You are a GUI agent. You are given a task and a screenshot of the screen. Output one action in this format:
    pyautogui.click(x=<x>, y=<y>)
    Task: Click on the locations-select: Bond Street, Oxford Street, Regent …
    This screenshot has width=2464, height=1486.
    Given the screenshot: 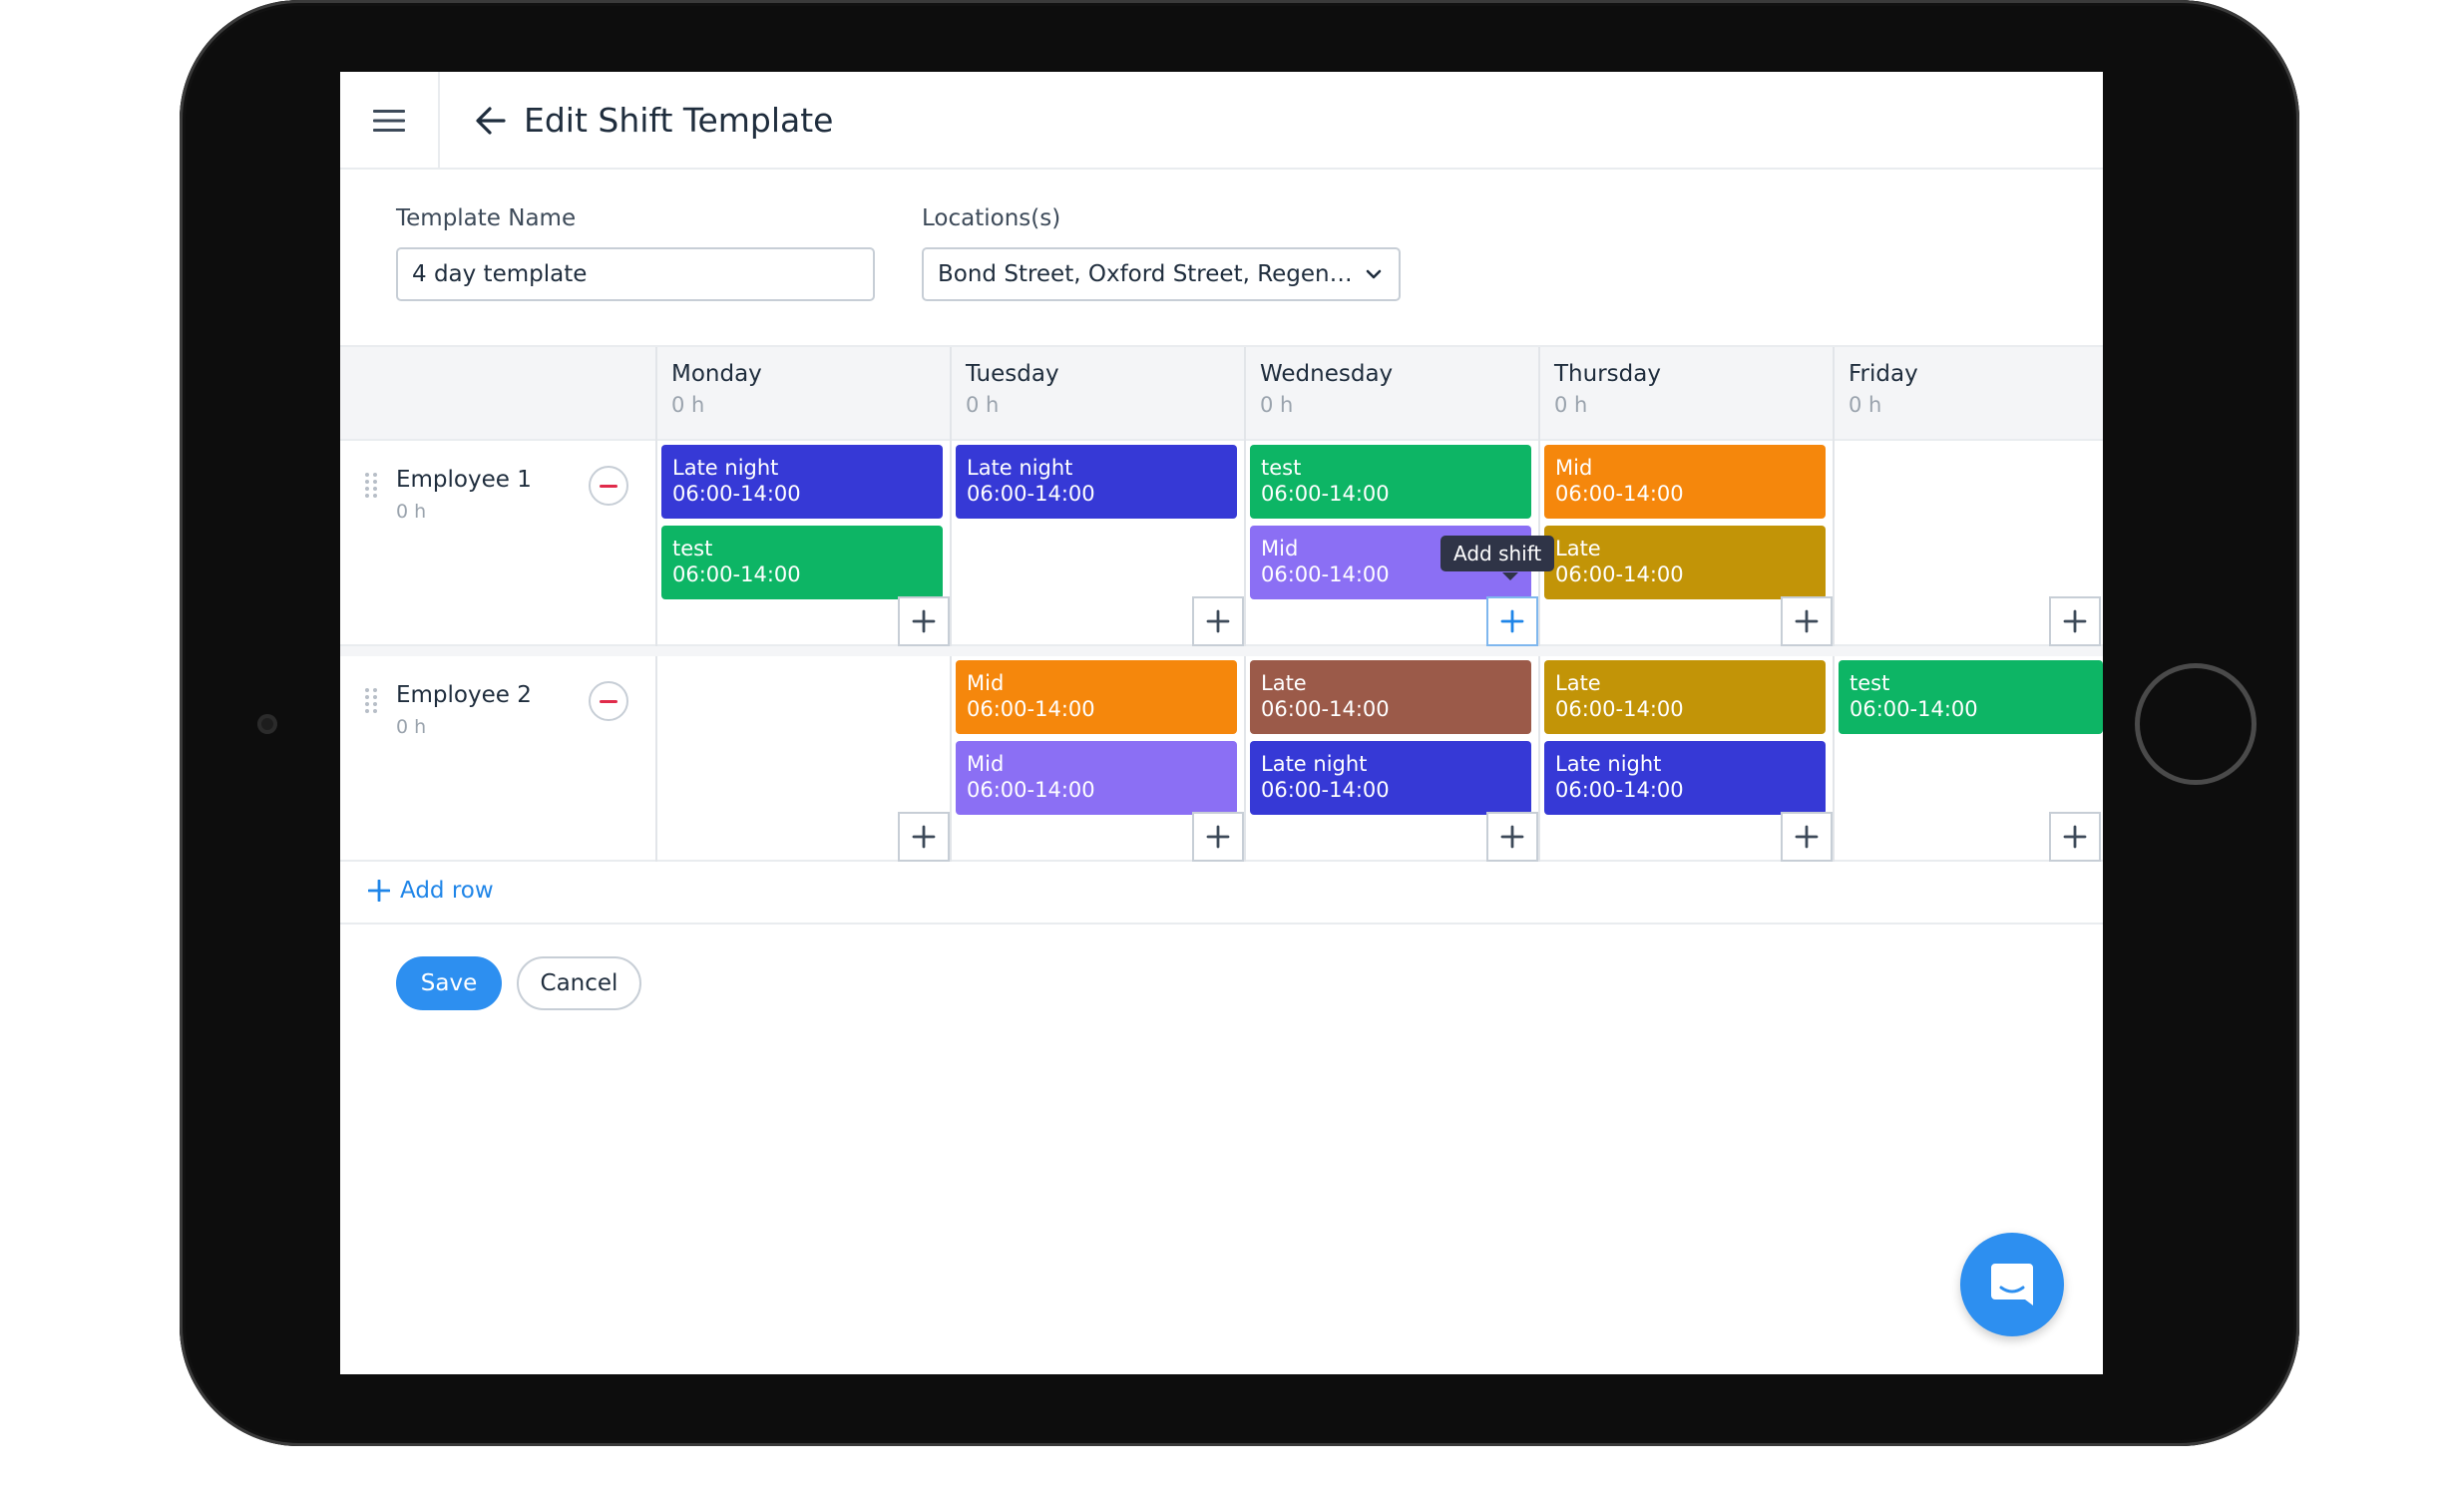 What is the action you would take?
    pyautogui.click(x=1161, y=274)
    